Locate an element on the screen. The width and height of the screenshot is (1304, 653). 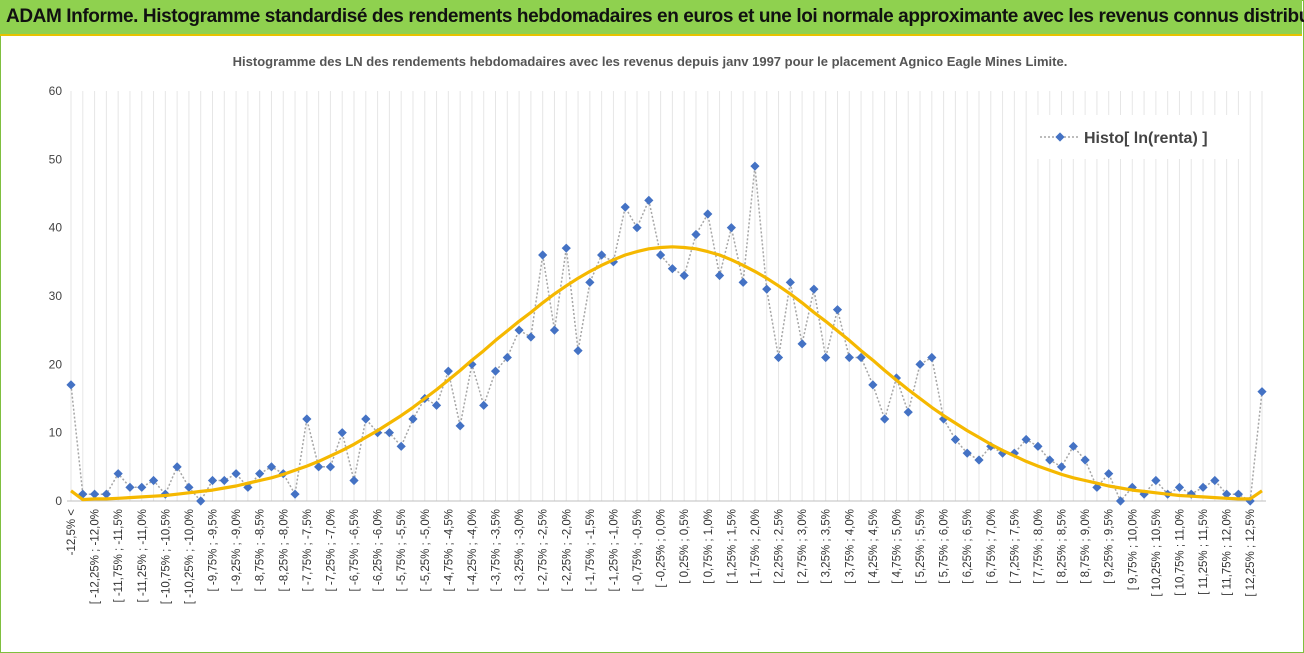
x-tick-label: [ -9,75% ; -9,5% is located at coordinates (214, 550).